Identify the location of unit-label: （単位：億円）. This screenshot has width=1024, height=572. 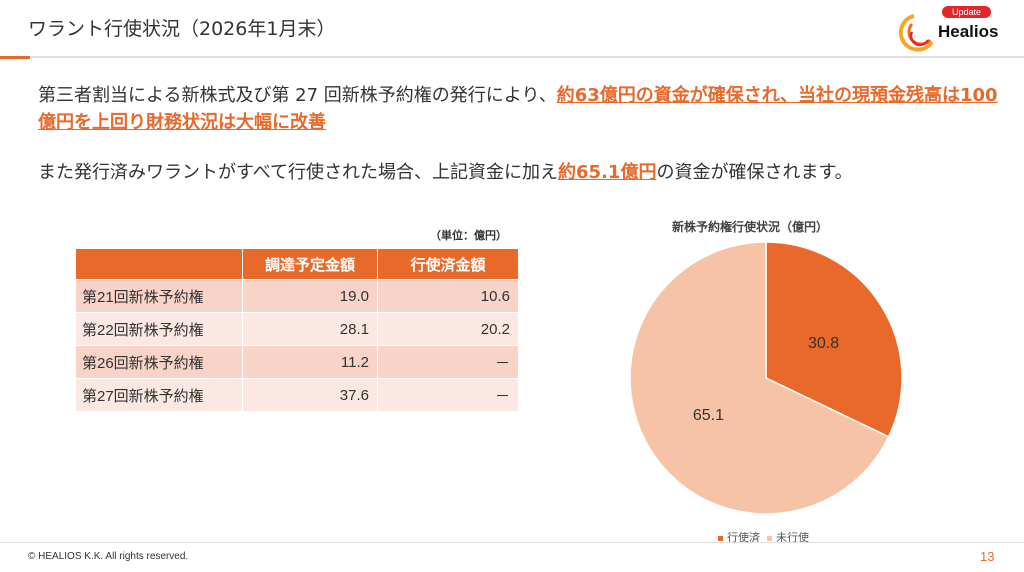
(468, 235).